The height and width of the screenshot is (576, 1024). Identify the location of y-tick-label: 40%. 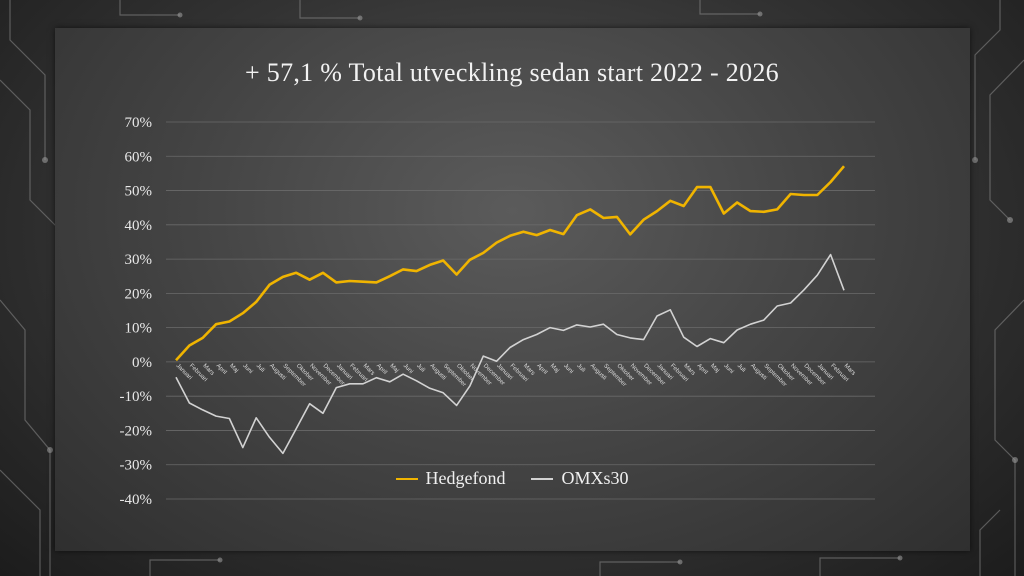
(139, 226).